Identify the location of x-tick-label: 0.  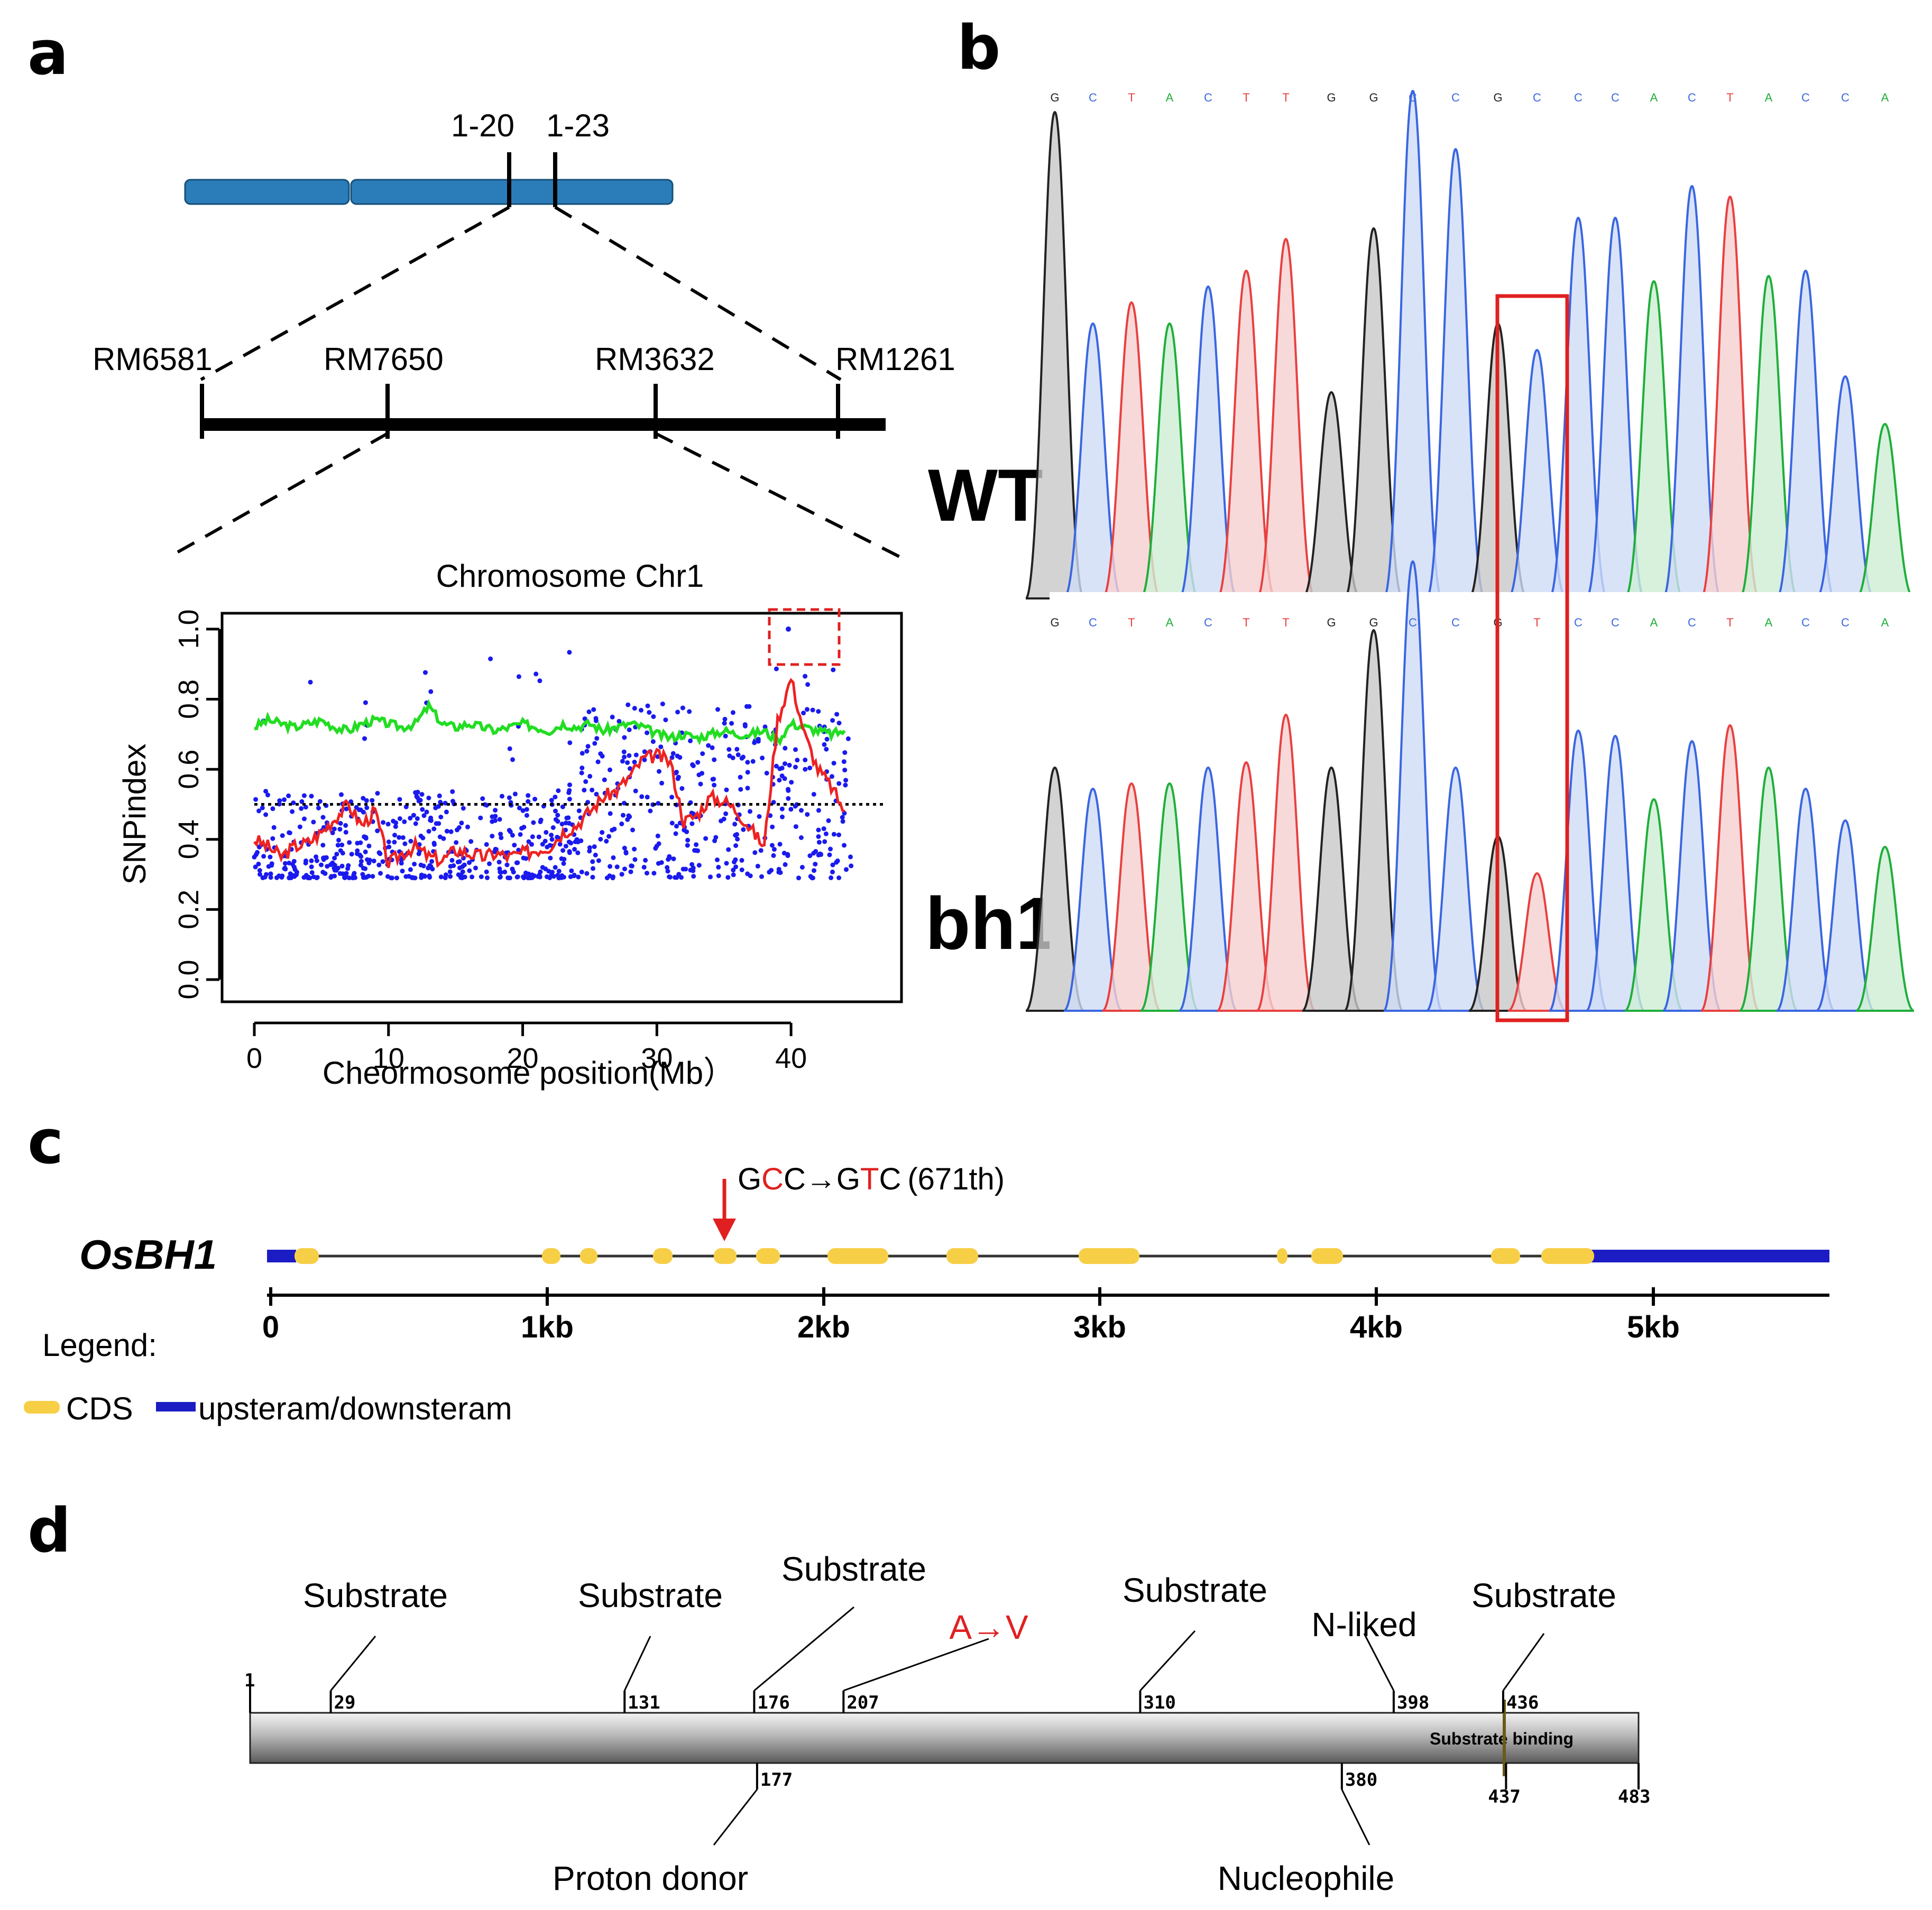
(254, 1058).